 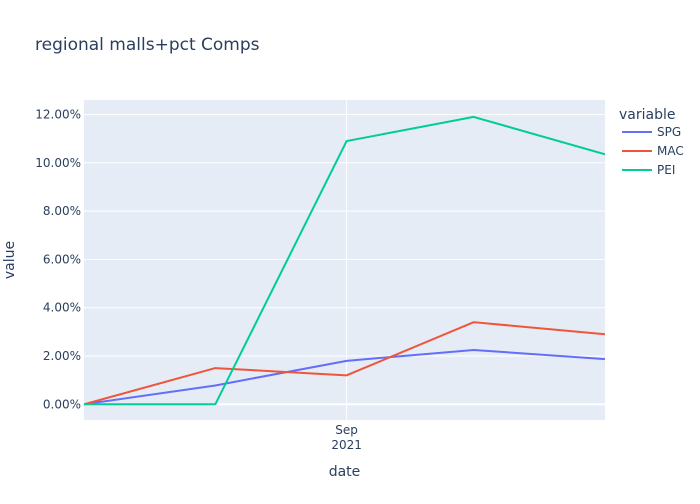 What do you see at coordinates (62, 356) in the screenshot?
I see `y-tick-label: 2.00%` at bounding box center [62, 356].